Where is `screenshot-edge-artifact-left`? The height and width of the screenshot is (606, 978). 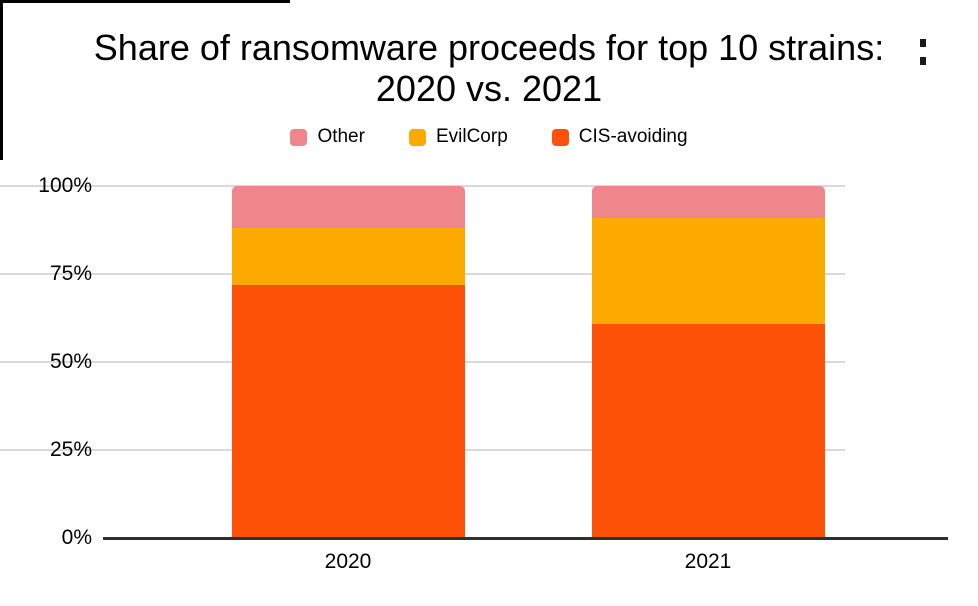 screenshot-edge-artifact-left is located at coordinates (1, 80).